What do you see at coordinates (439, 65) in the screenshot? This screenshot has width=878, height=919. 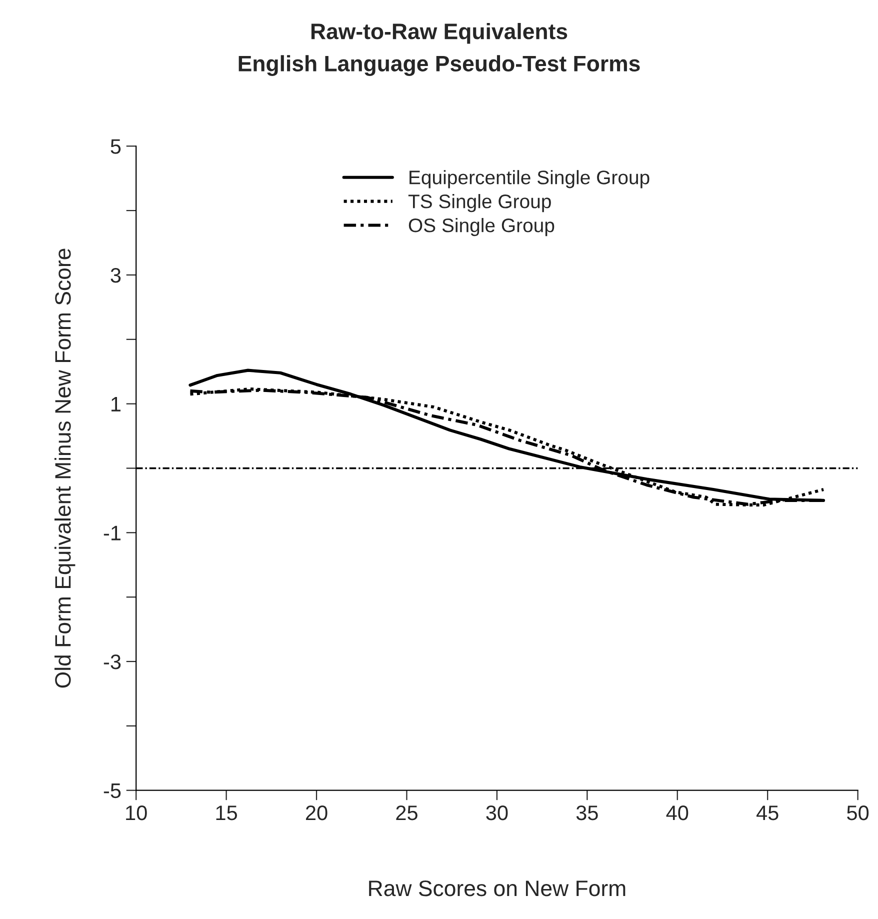 I see `chart-subtitle: English Language Pseudo-Test Forms` at bounding box center [439, 65].